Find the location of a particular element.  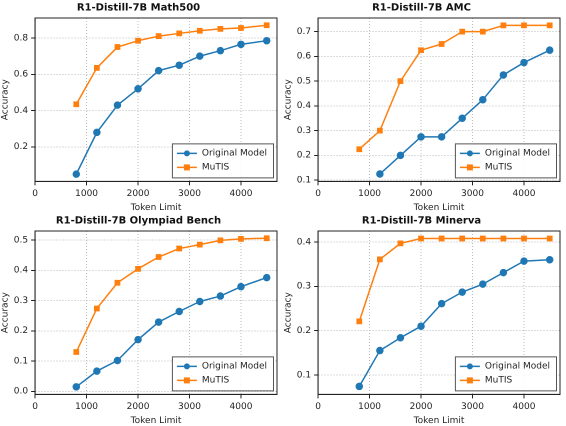

chart-title: R1-Distill-7B AMC is located at coordinates (421, 8).